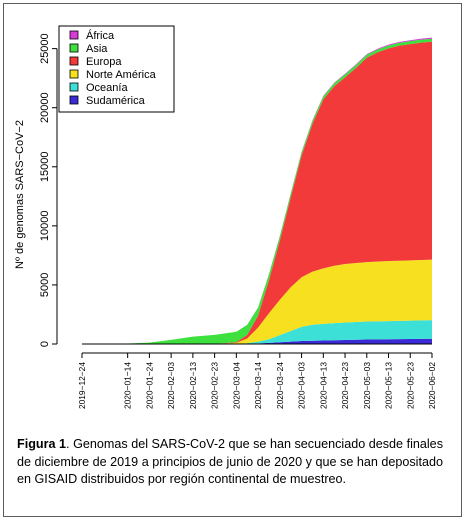  What do you see at coordinates (389, 385) in the screenshot?
I see `x-tick-label: 2020−05−13` at bounding box center [389, 385].